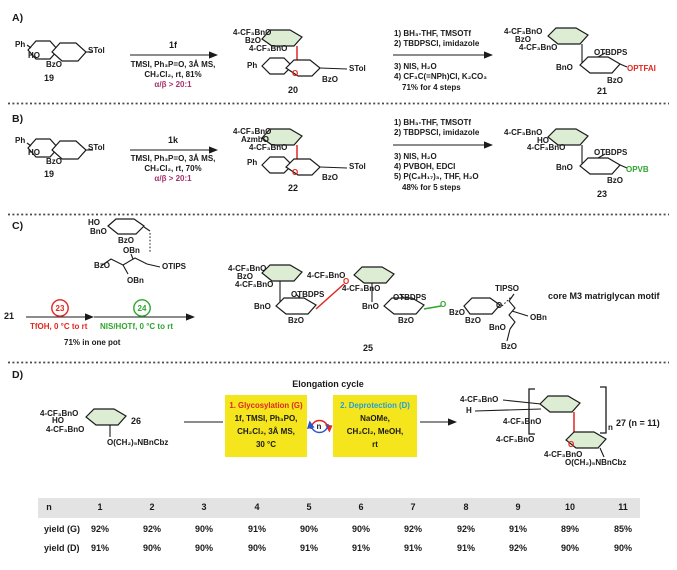 The image size is (677, 570). Describe the element at coordinates (610, 427) in the screenshot. I see `c27-repeat-n: n` at that location.